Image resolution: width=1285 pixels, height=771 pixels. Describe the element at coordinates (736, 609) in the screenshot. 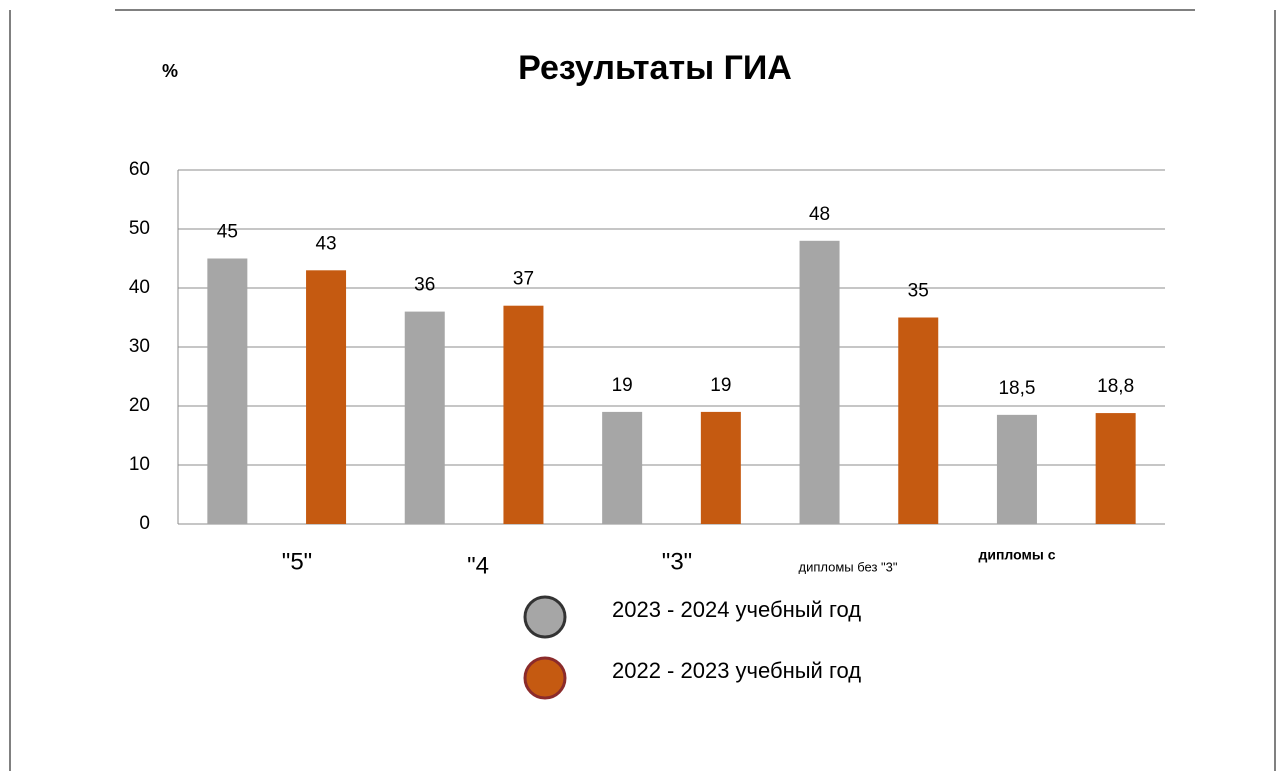

I see `legend-label: 2023 - 2024 учебный год` at that location.